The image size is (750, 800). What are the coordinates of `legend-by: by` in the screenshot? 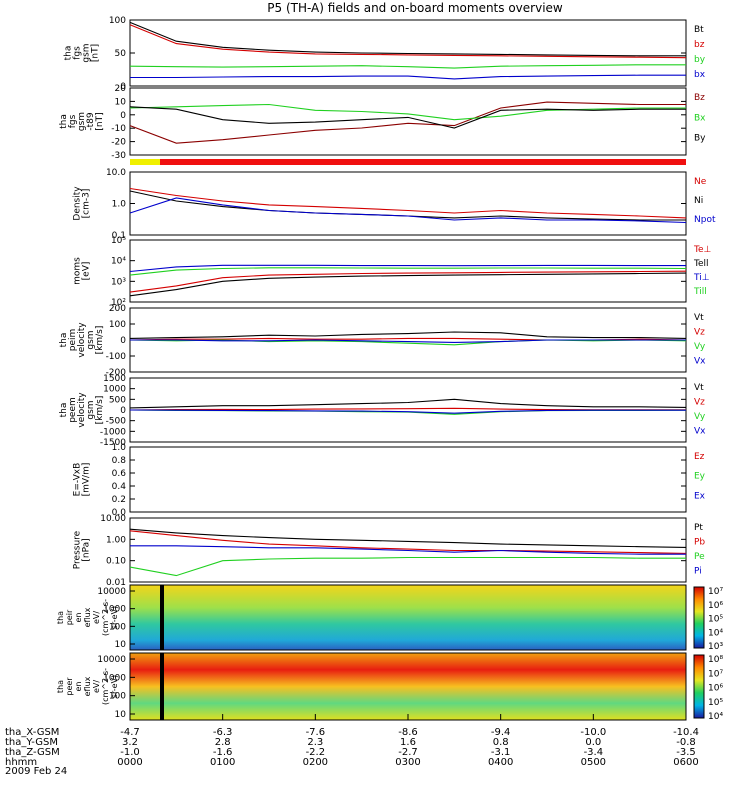 It's located at (700, 60).